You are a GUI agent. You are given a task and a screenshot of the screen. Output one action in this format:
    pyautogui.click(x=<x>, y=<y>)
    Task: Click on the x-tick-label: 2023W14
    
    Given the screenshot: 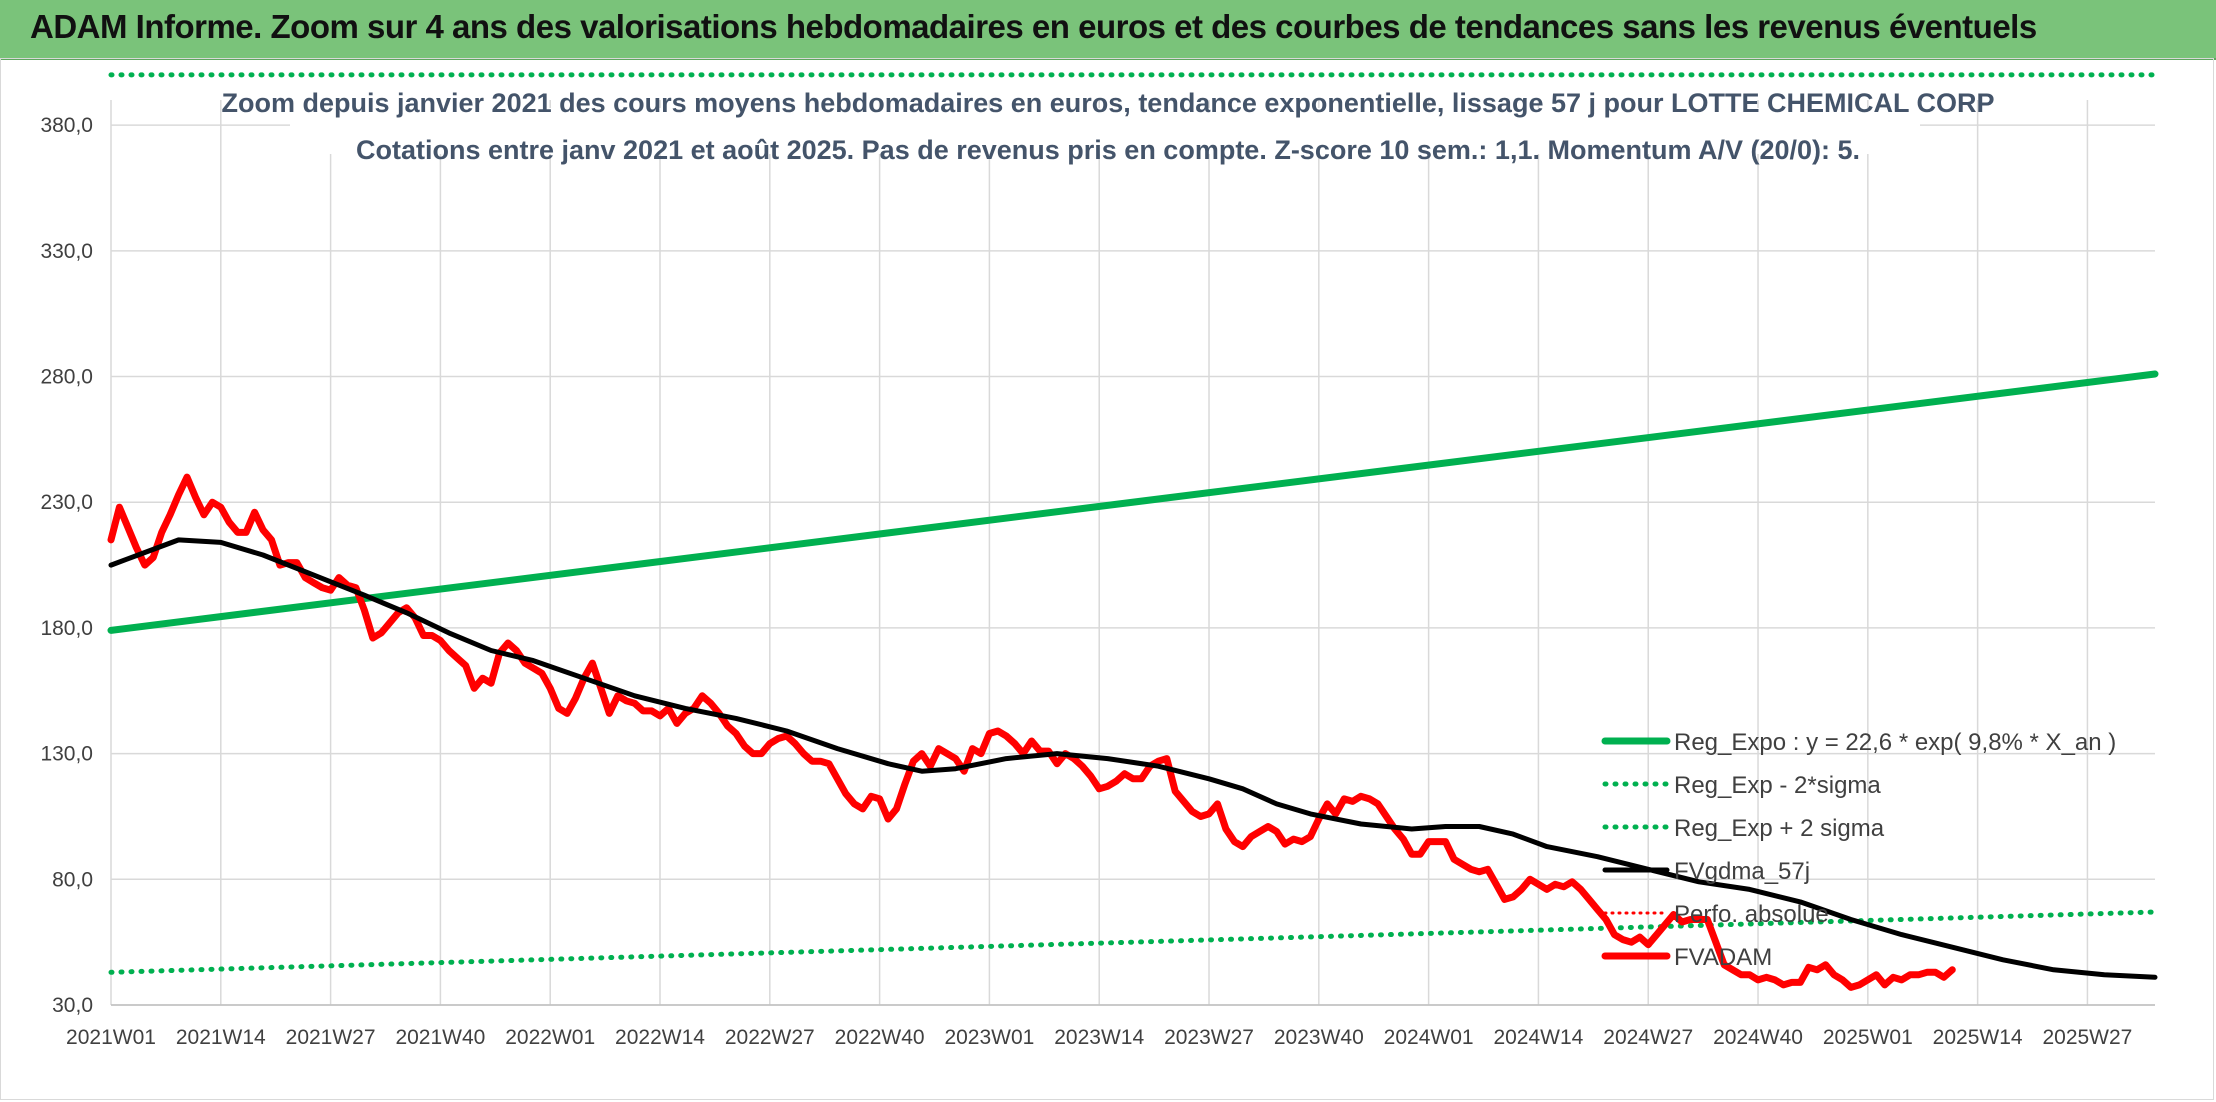 What is the action you would take?
    pyautogui.click(x=1099, y=1037)
    